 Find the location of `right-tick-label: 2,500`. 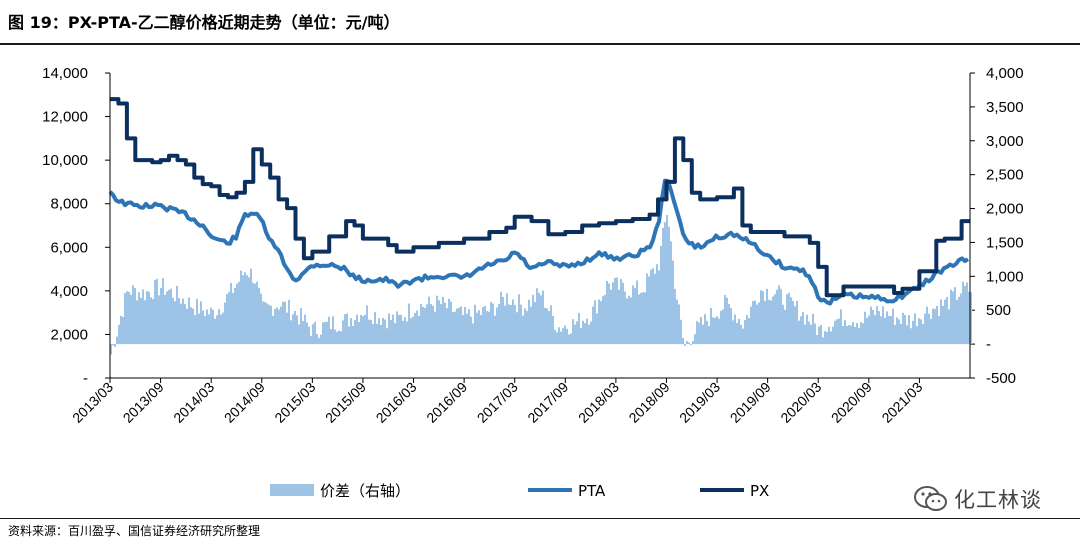

right-tick-label: 2,500 is located at coordinates (1005, 175).